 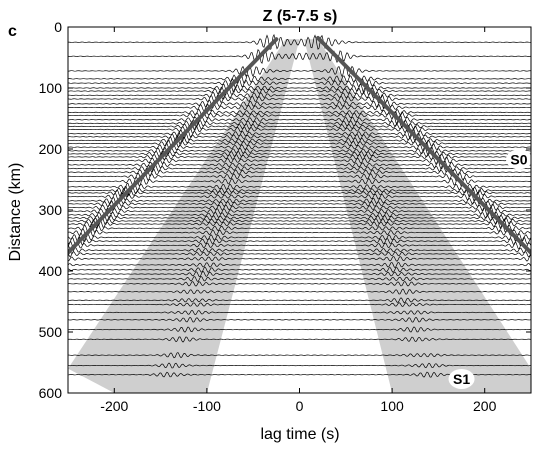 I want to click on trace-302km, so click(x=299, y=210).